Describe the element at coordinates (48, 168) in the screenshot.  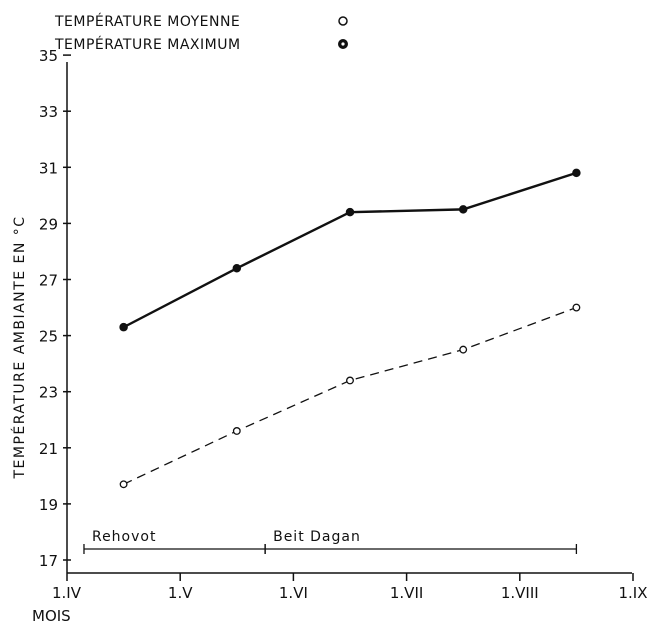
I see `y-tick-label: 31` at that location.